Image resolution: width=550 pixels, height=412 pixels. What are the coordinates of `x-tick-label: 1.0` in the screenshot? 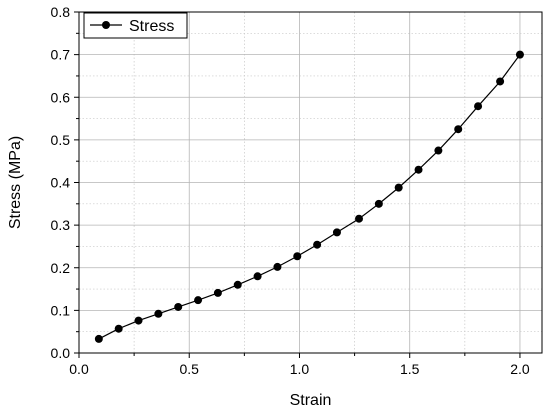 It's located at (300, 369).